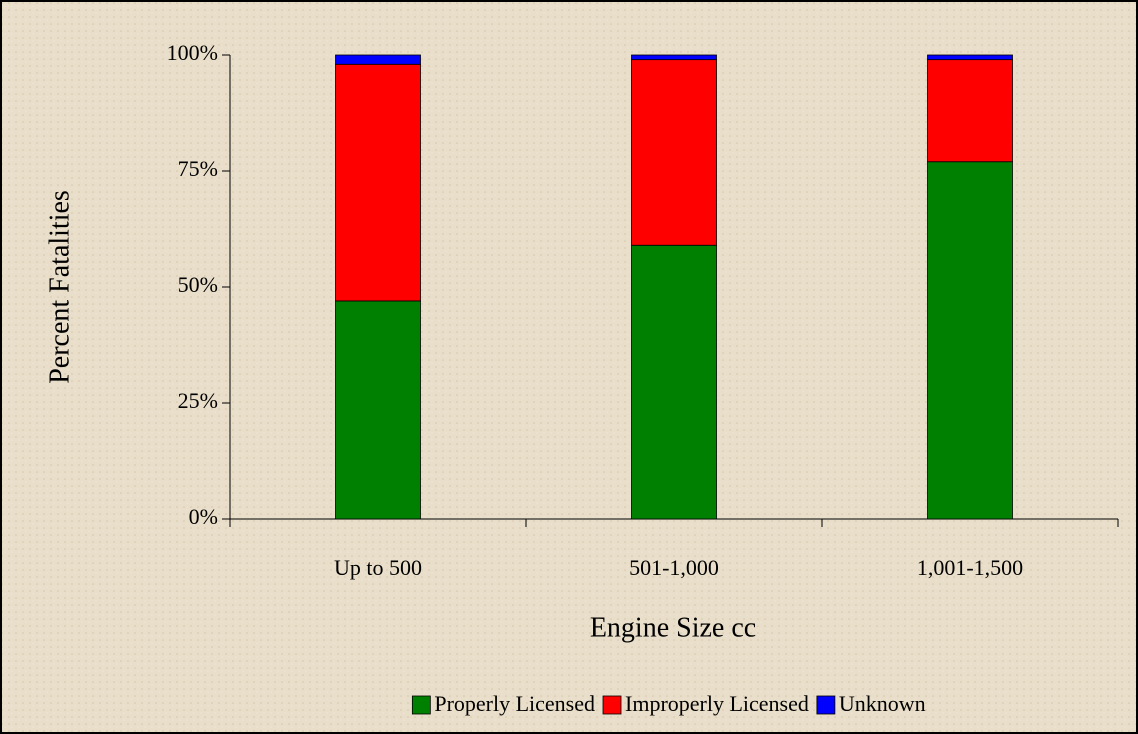  What do you see at coordinates (198, 400) in the screenshot?
I see `y-tick-label: 25%` at bounding box center [198, 400].